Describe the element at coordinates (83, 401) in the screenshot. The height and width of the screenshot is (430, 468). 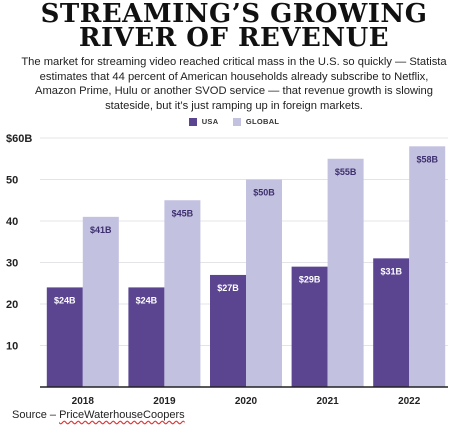
I see `x-tick-label: 2018` at that location.